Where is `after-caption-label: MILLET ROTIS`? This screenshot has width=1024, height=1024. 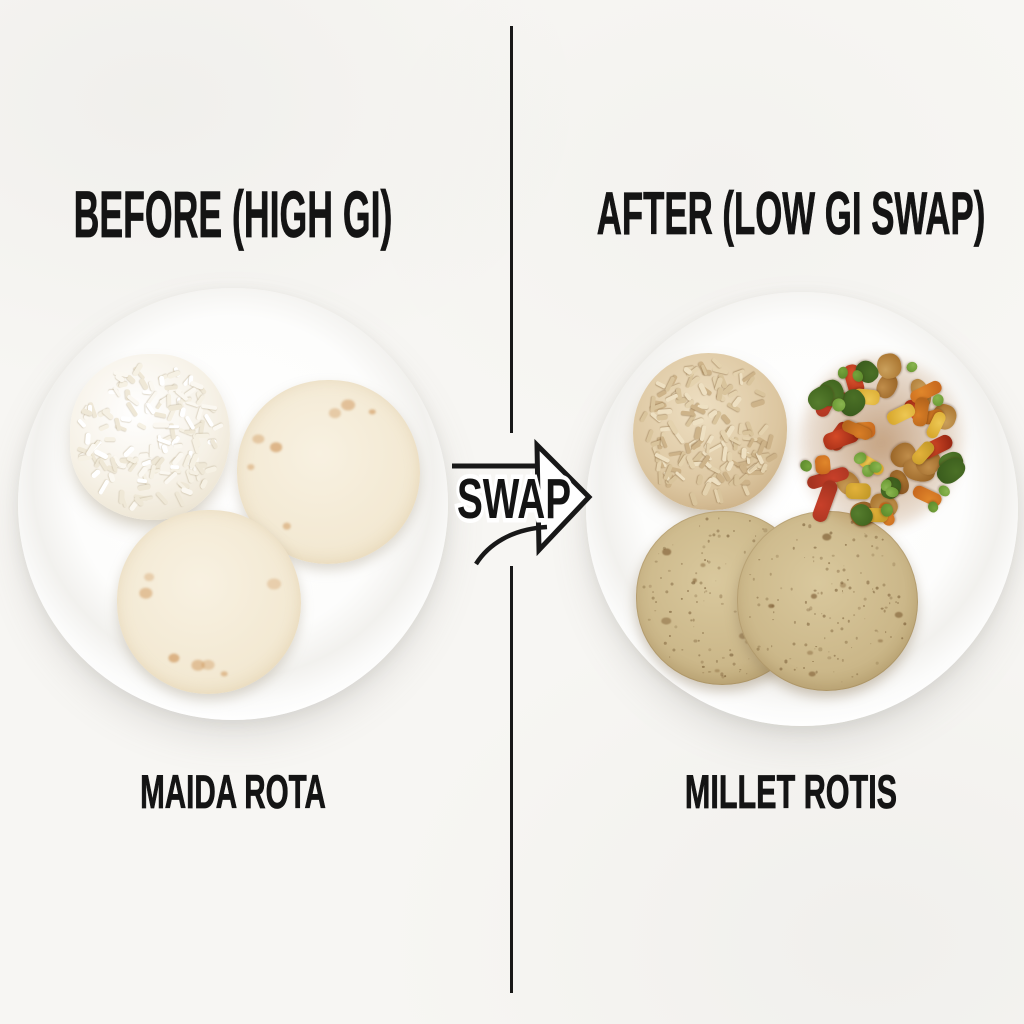 after-caption-label: MILLET ROTIS is located at coordinates (791, 791).